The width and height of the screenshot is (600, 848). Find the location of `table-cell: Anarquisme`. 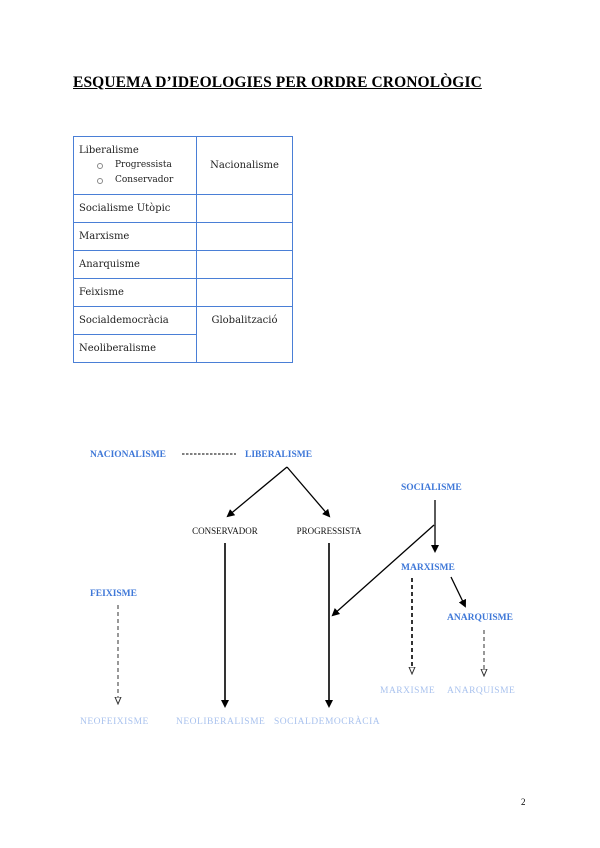

table-cell: Anarquisme is located at coordinates (135, 264).